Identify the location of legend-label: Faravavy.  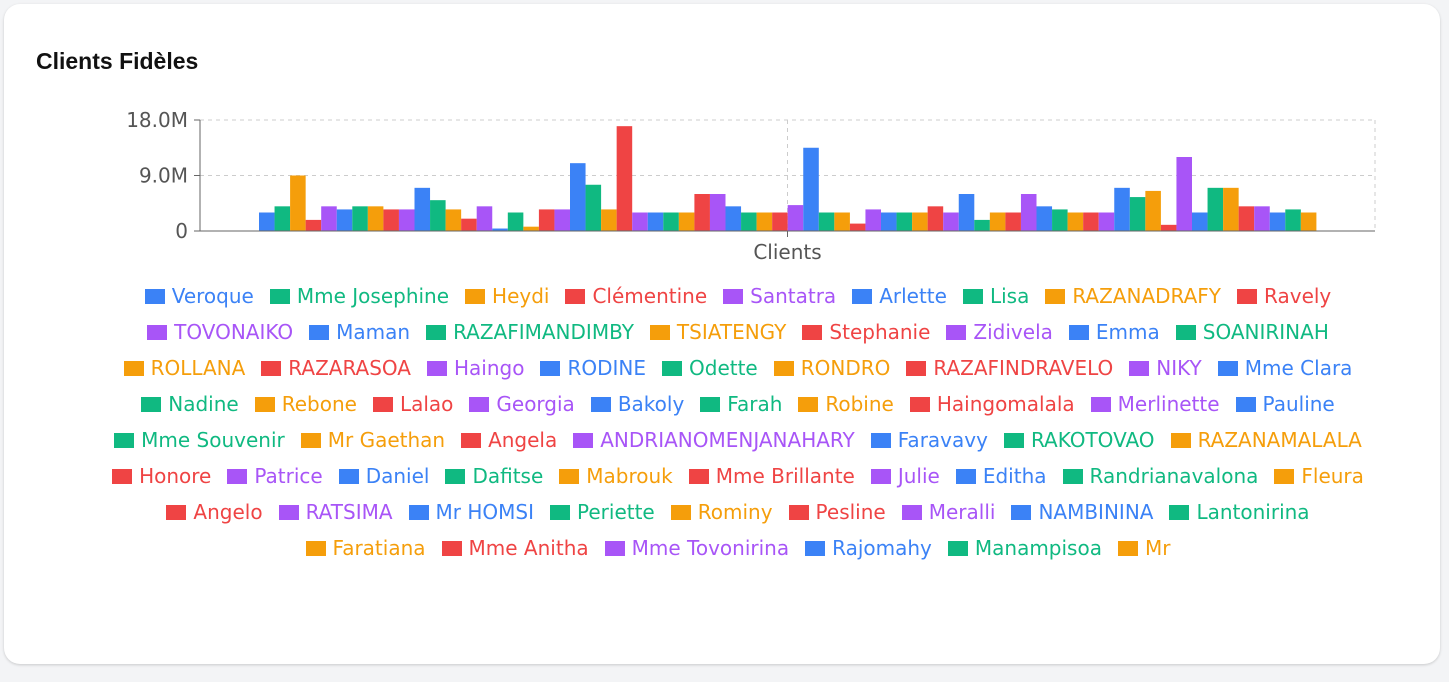
(942, 440).